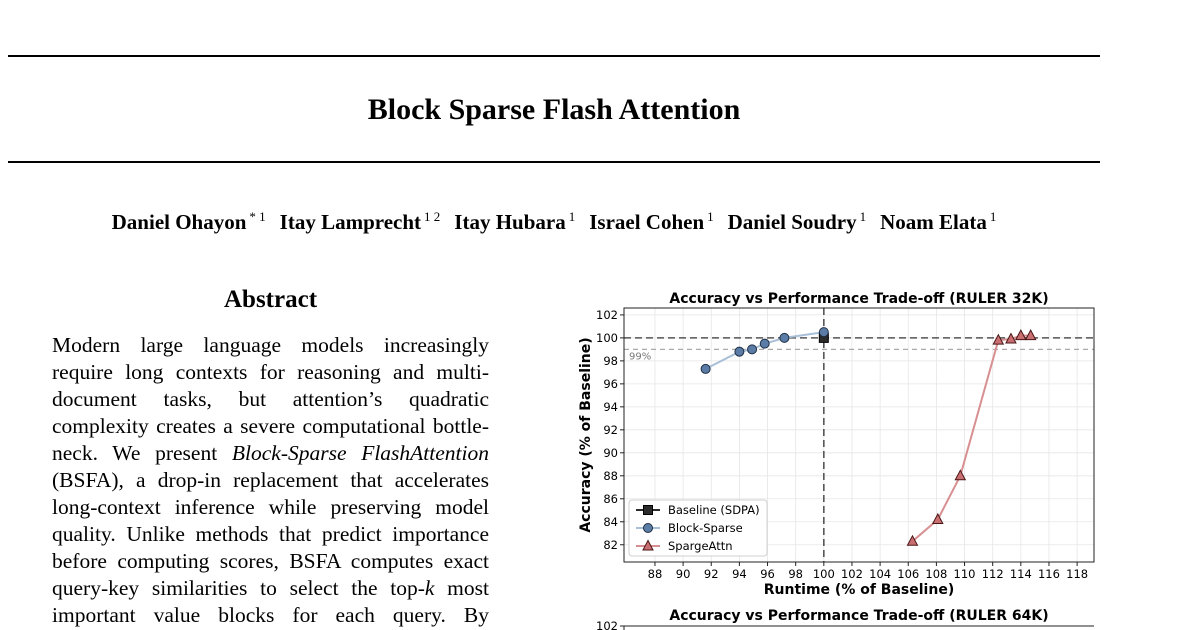  I want to click on x-tick-label: 110, so click(965, 574).